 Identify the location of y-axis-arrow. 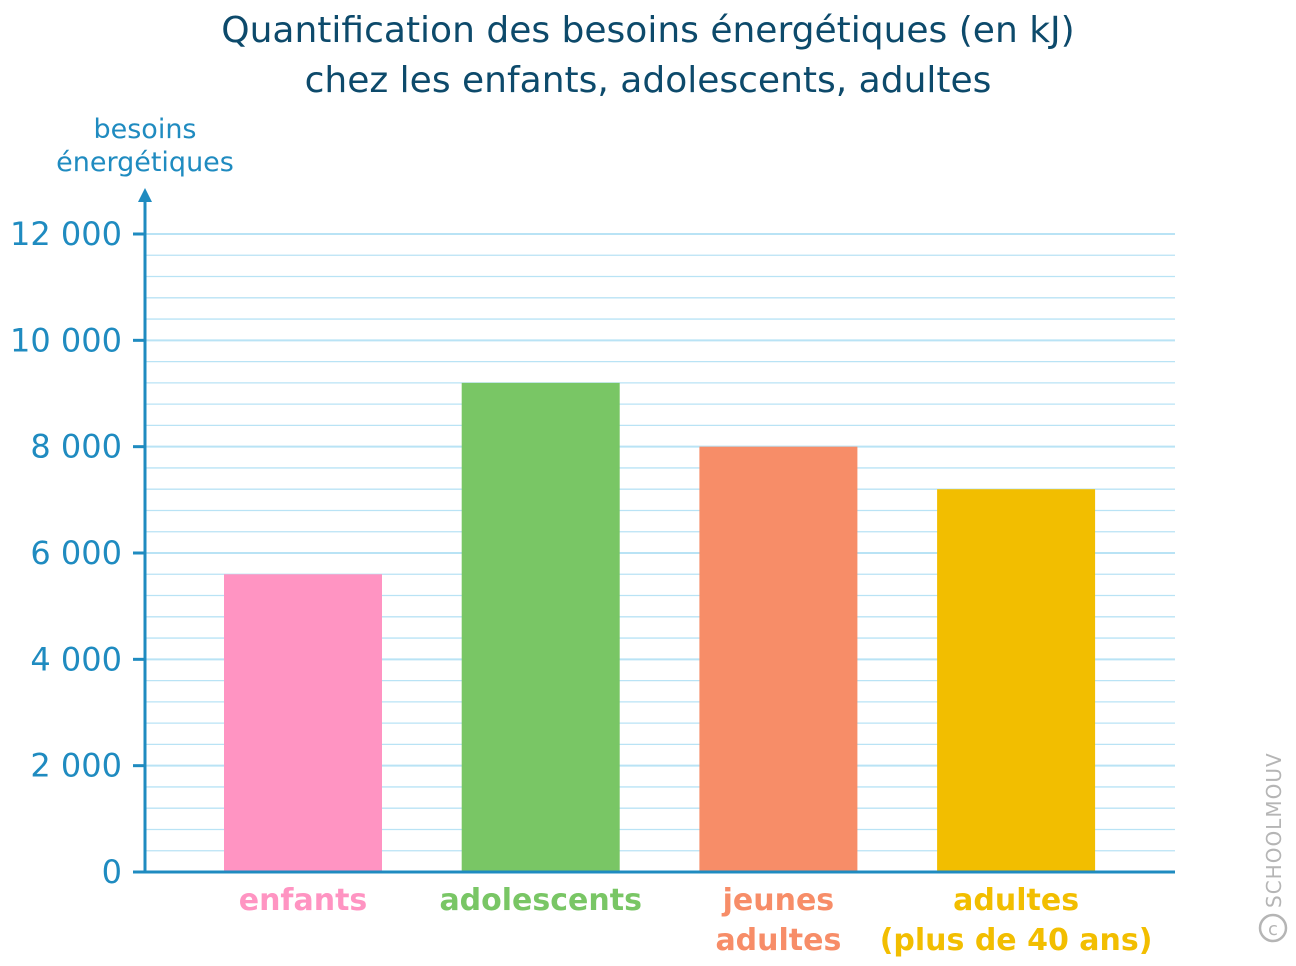
(145, 195).